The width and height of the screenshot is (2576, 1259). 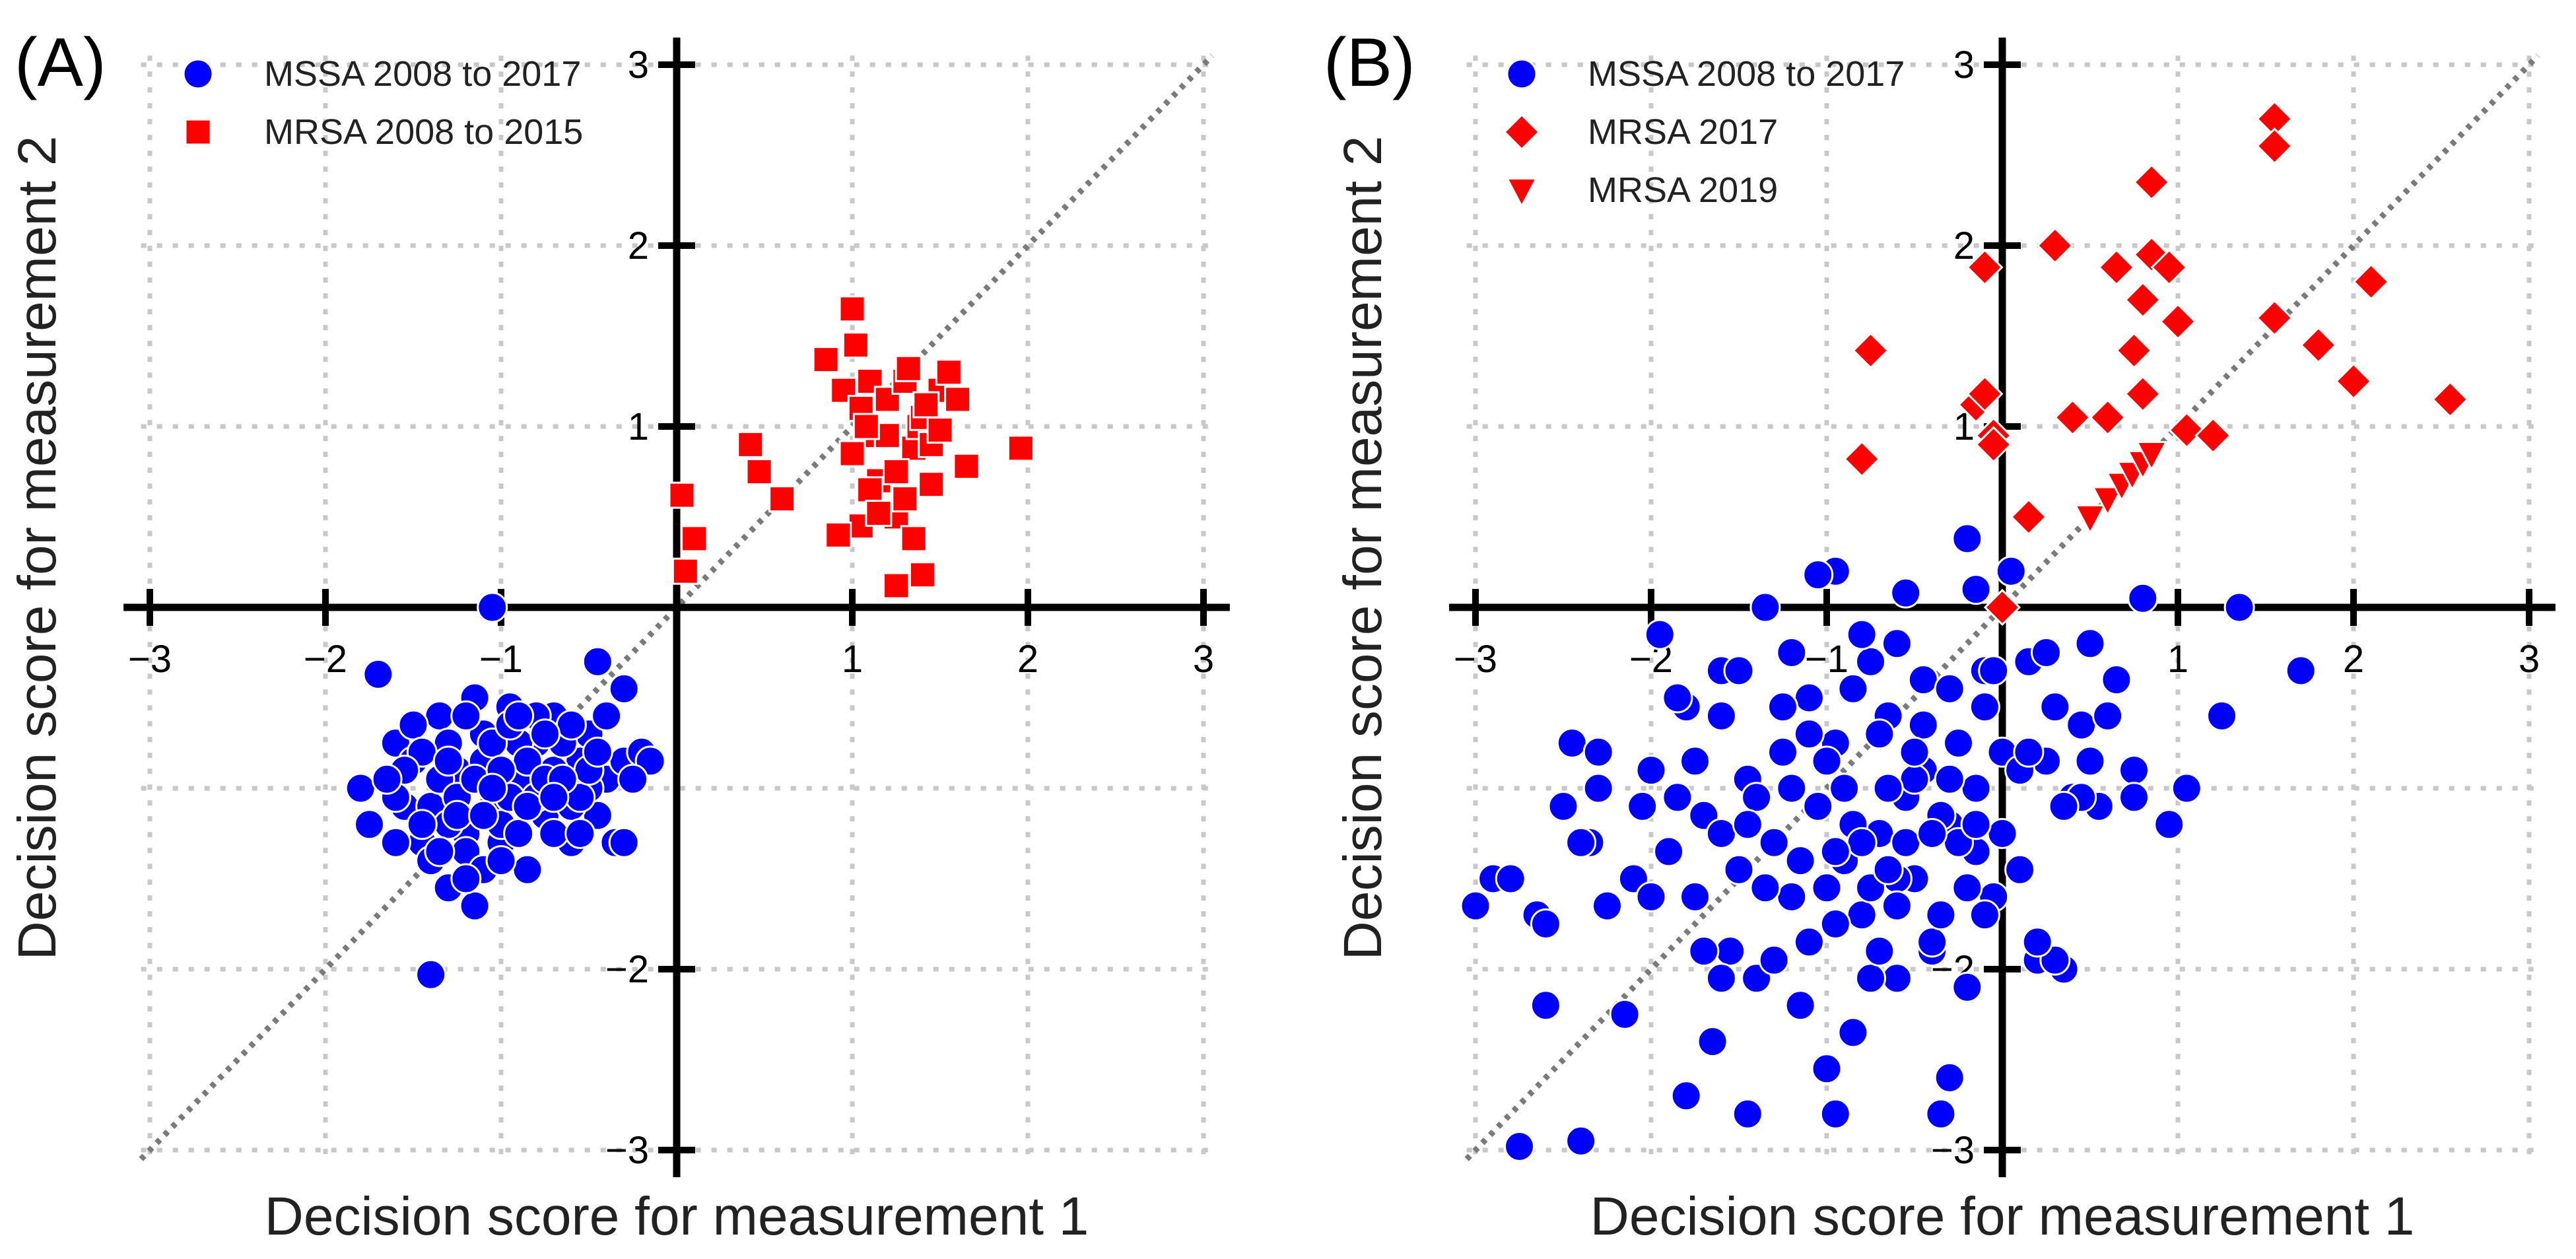 What do you see at coordinates (1683, 190) in the screenshot?
I see `legend-label: MRSA 2019` at bounding box center [1683, 190].